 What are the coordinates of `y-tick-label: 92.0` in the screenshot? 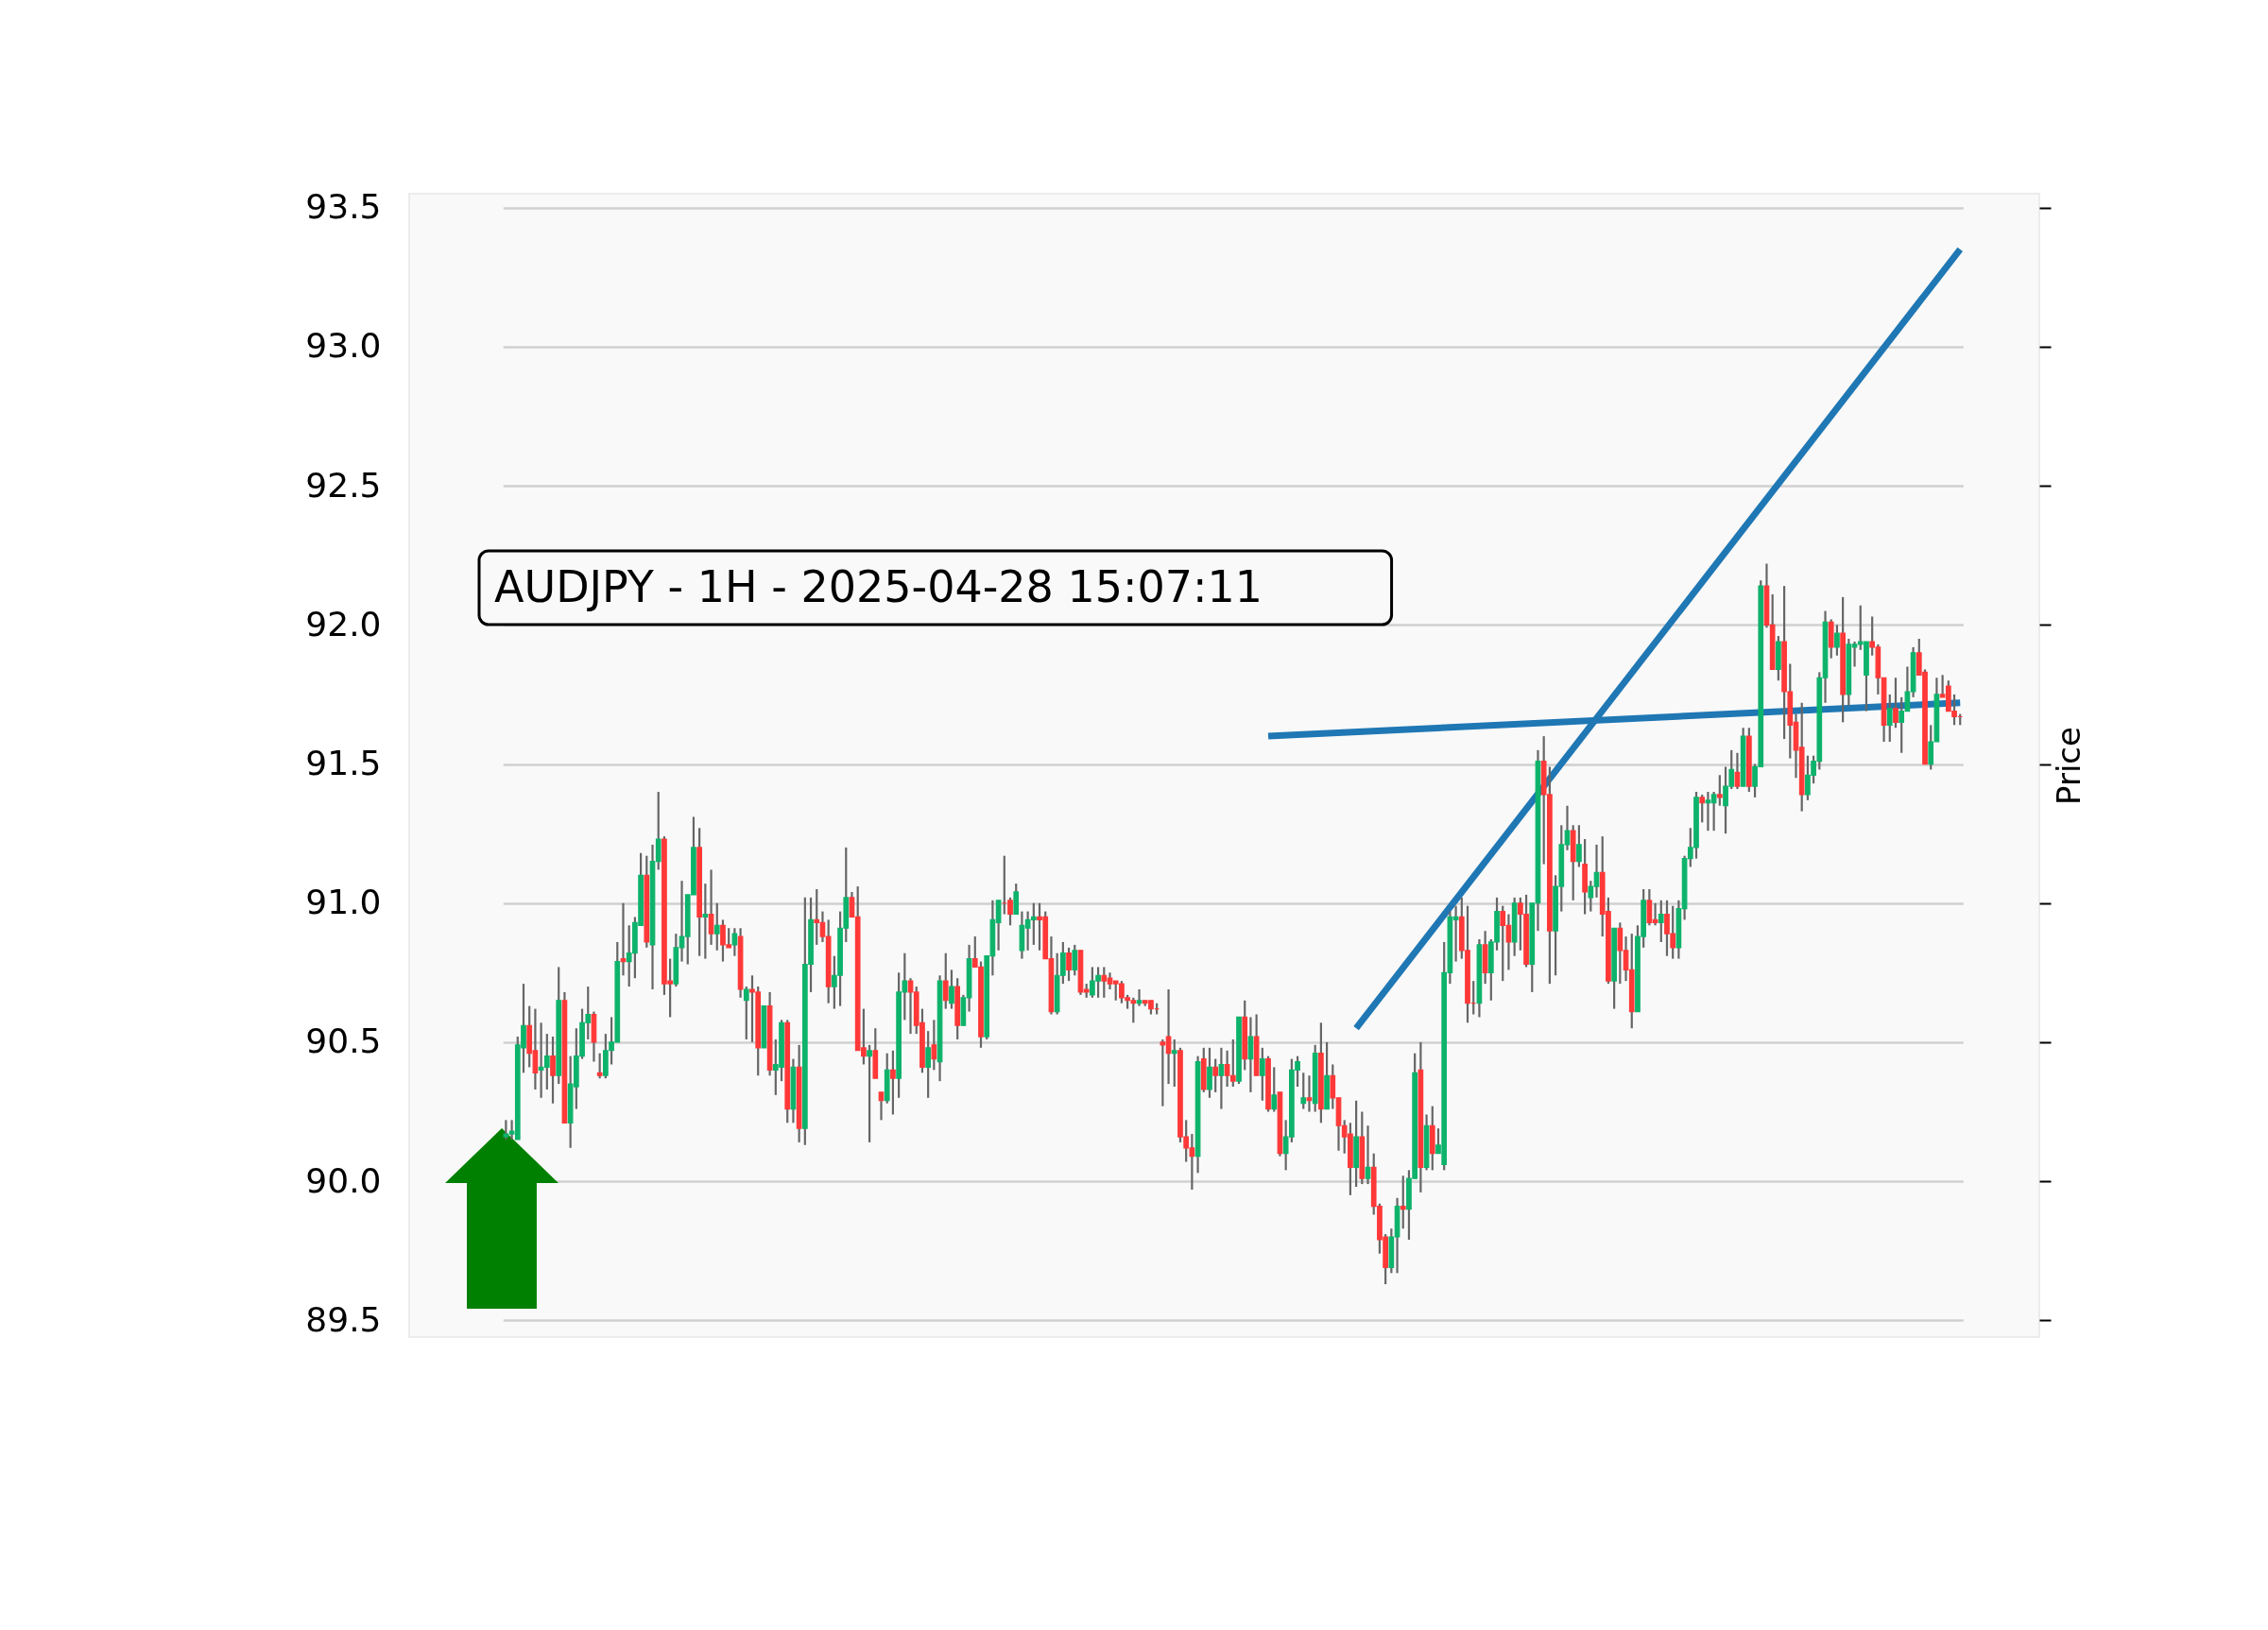 It's located at (343, 624).